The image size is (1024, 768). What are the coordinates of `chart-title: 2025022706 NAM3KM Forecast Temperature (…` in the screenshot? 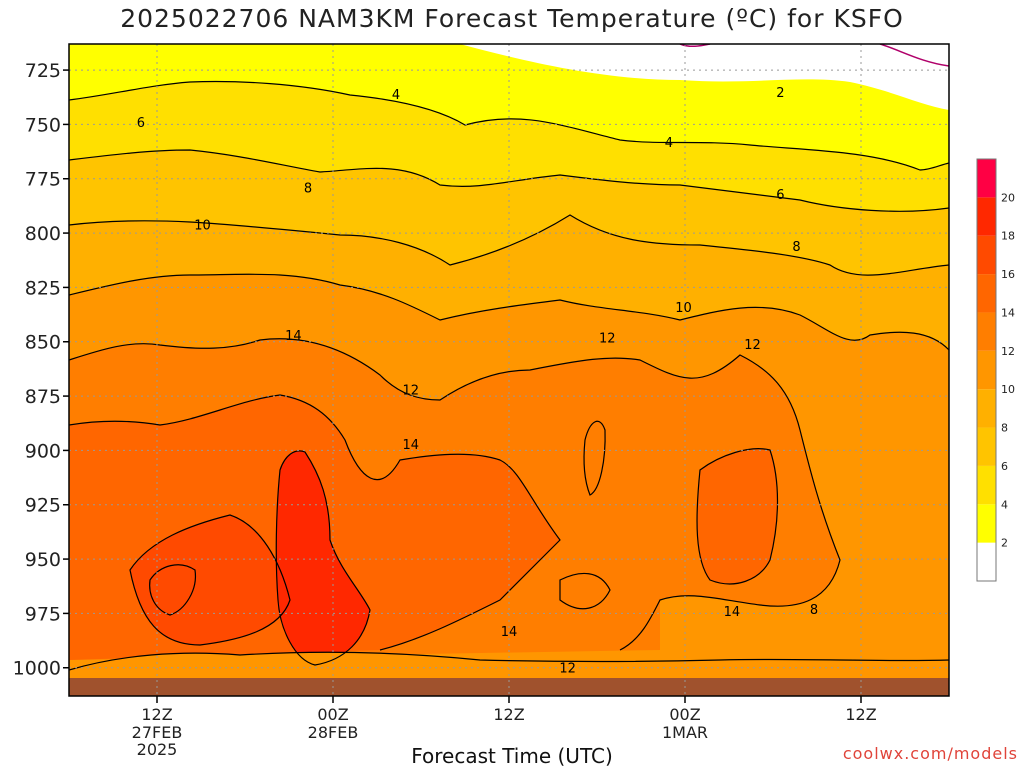 It's located at (512, 18).